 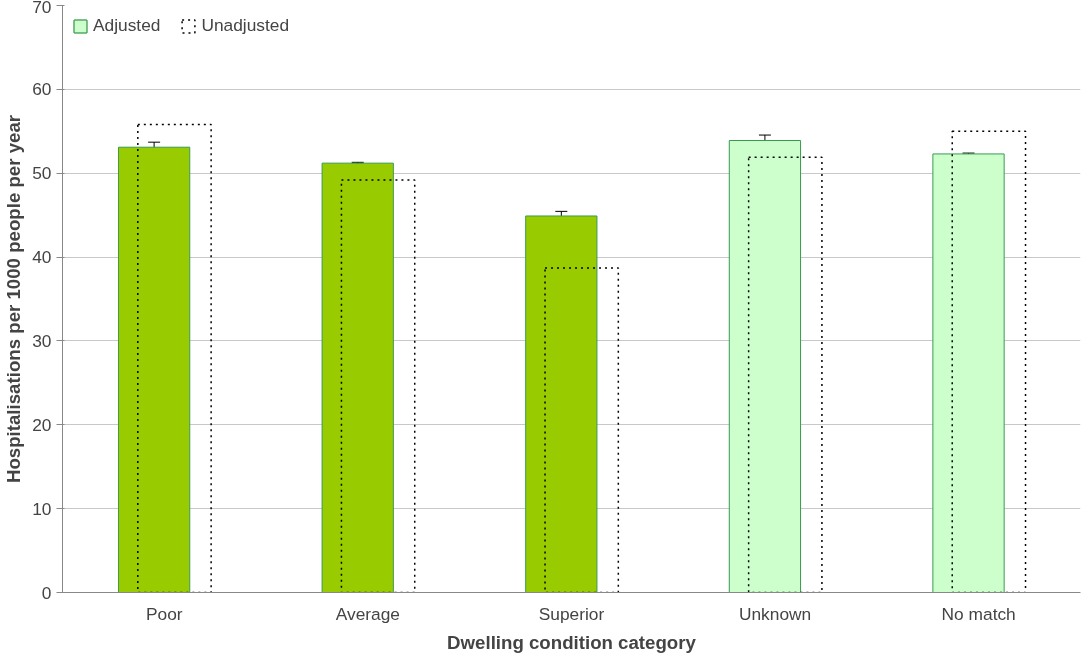 What do you see at coordinates (127, 25) in the screenshot?
I see `legend-label: Adjusted` at bounding box center [127, 25].